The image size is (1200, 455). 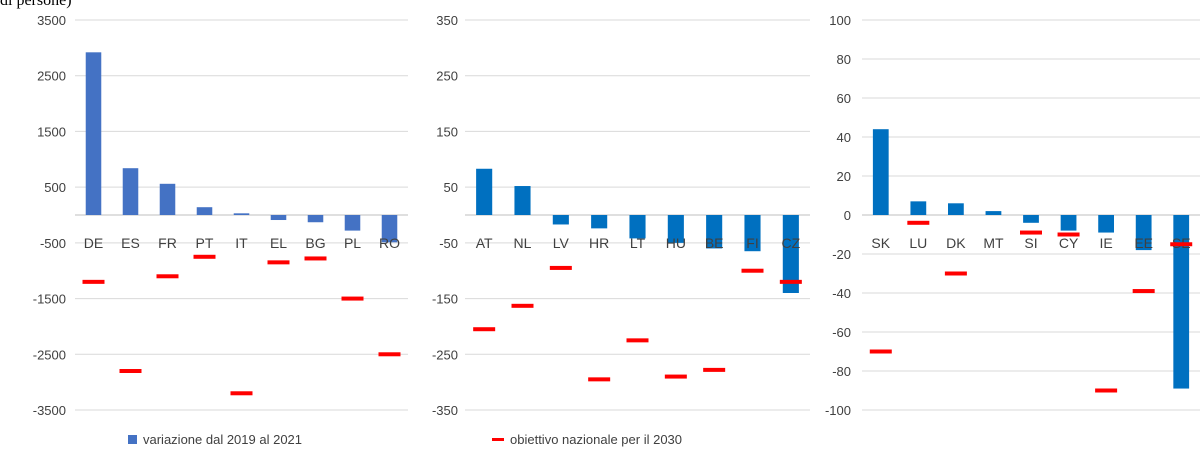 What do you see at coordinates (167, 243) in the screenshot?
I see `category-label: FR` at bounding box center [167, 243].